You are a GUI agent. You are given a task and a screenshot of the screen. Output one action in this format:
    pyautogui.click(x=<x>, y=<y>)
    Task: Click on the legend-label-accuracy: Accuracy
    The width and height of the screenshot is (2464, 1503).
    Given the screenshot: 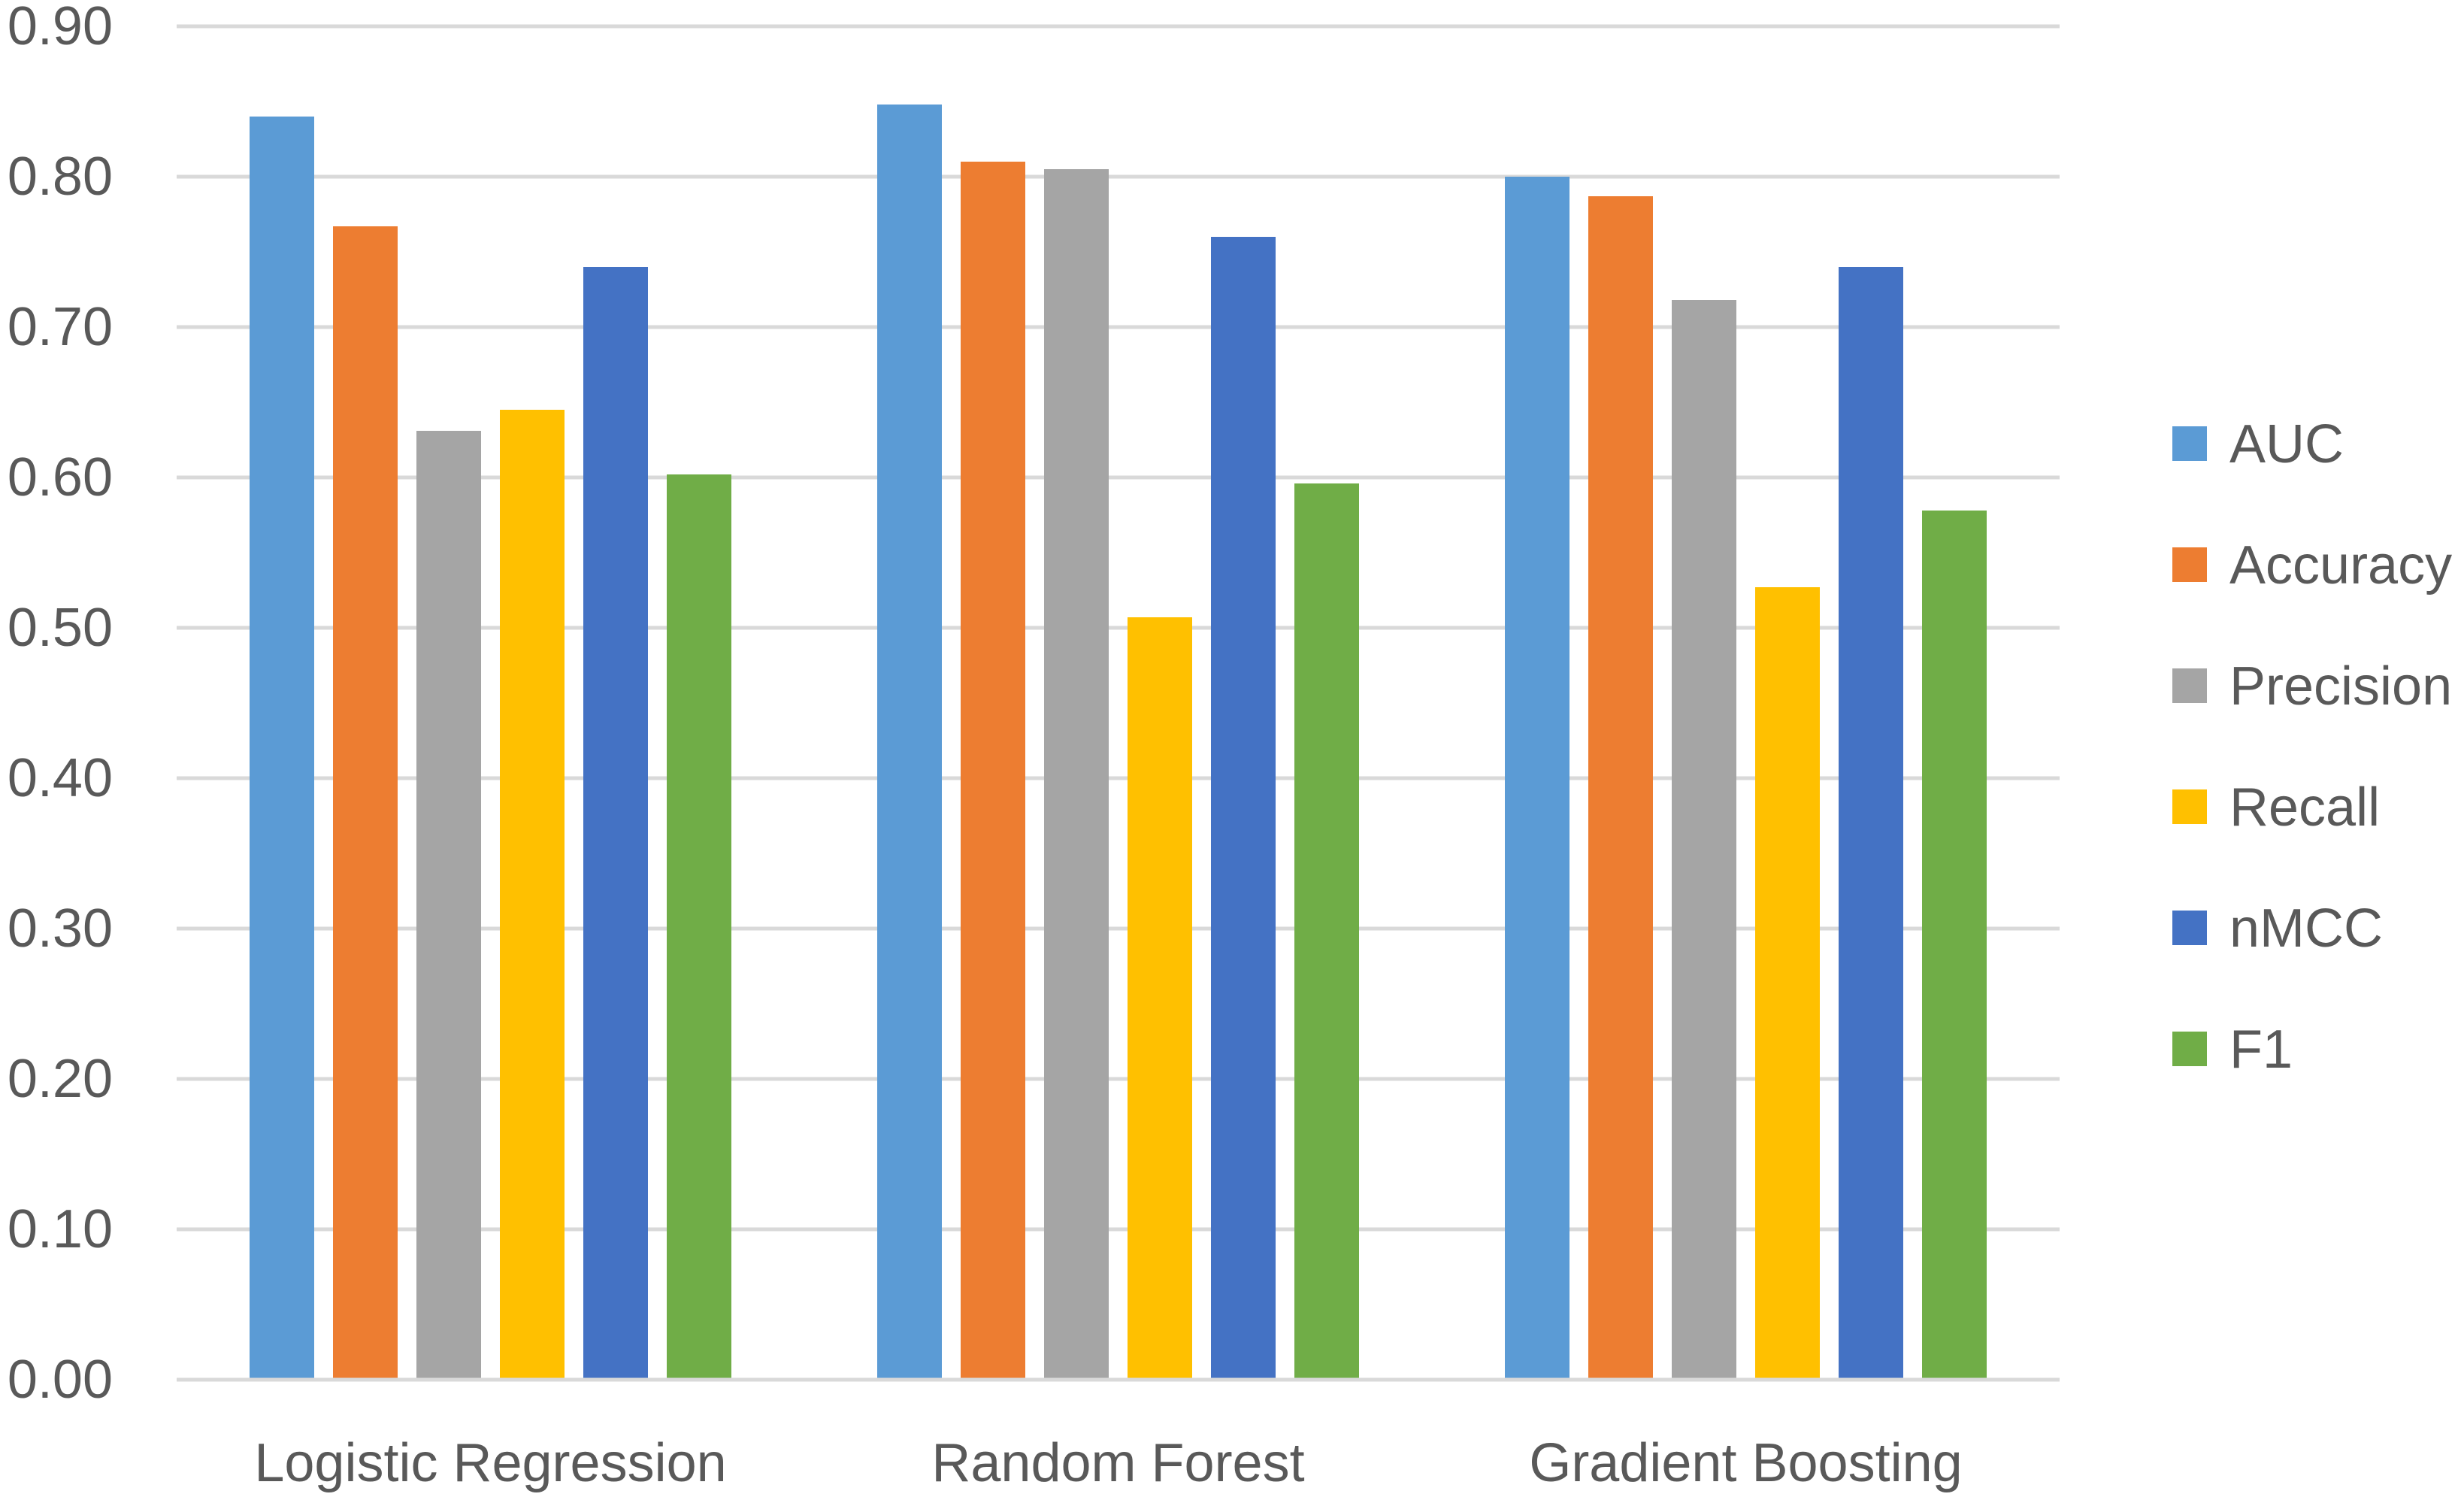 What is the action you would take?
    pyautogui.click(x=2340, y=565)
    